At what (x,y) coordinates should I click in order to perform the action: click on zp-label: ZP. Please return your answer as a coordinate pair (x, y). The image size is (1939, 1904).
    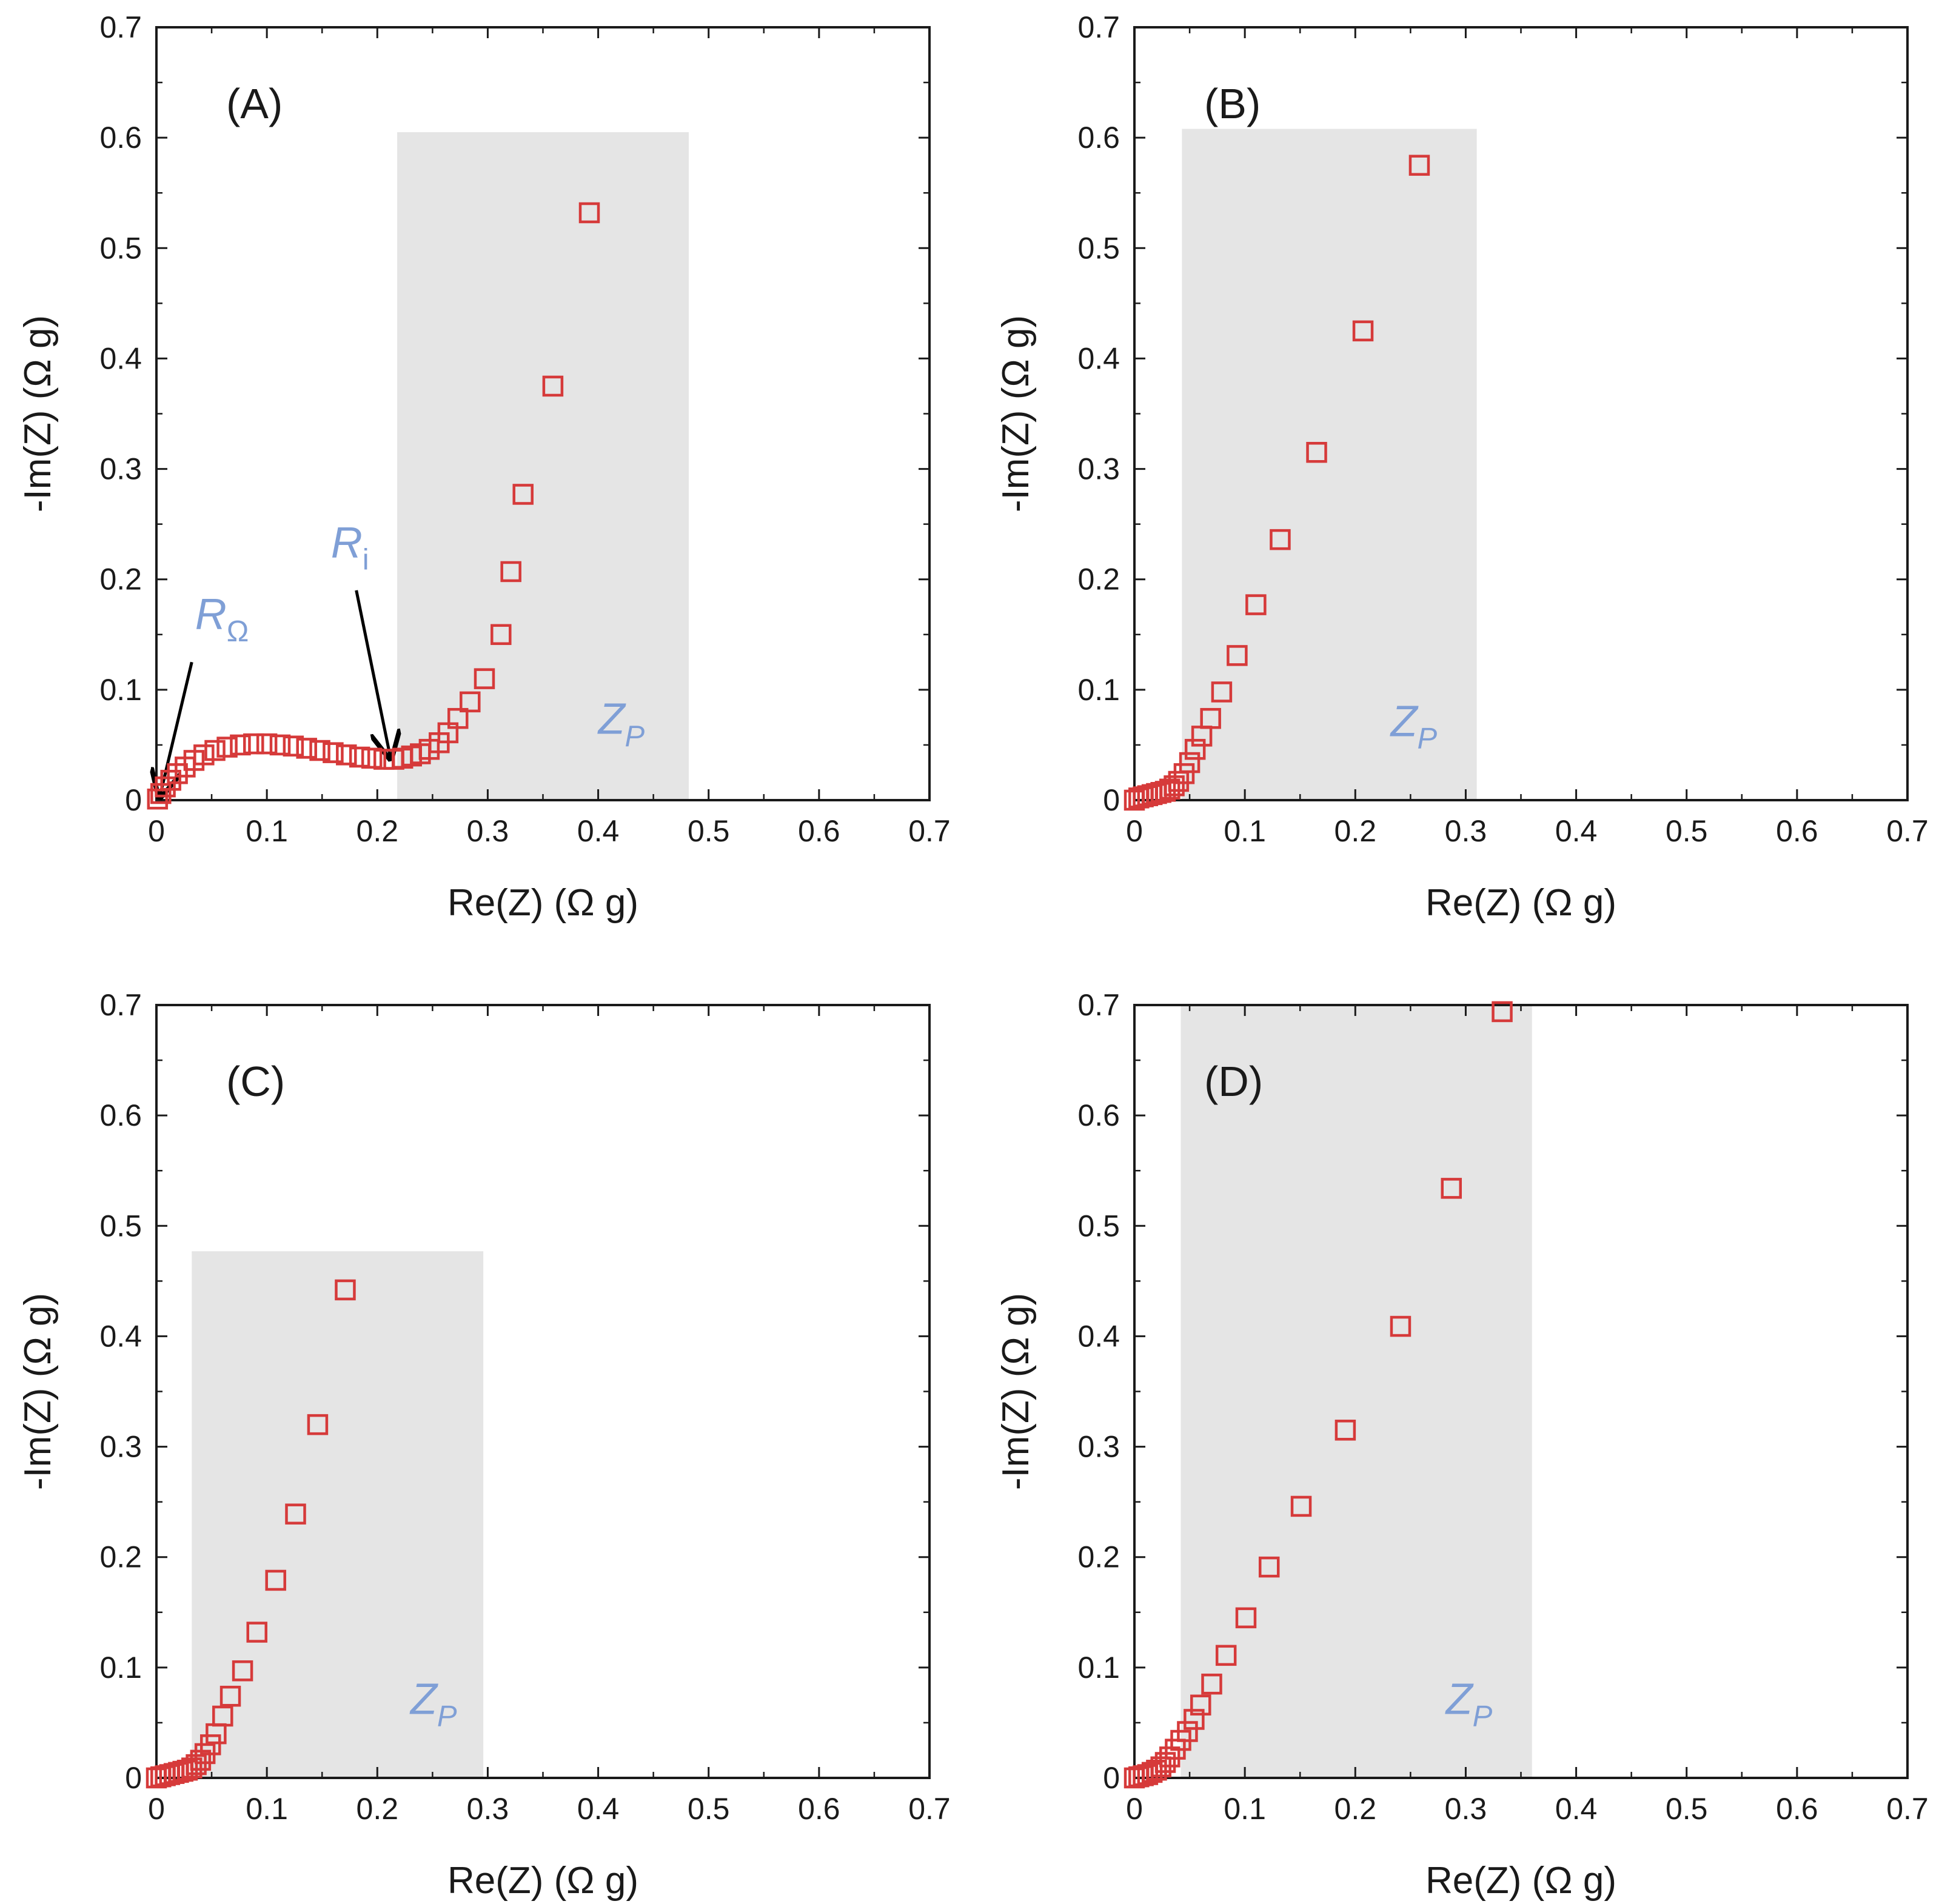
    Looking at the image, I should click on (433, 1703).